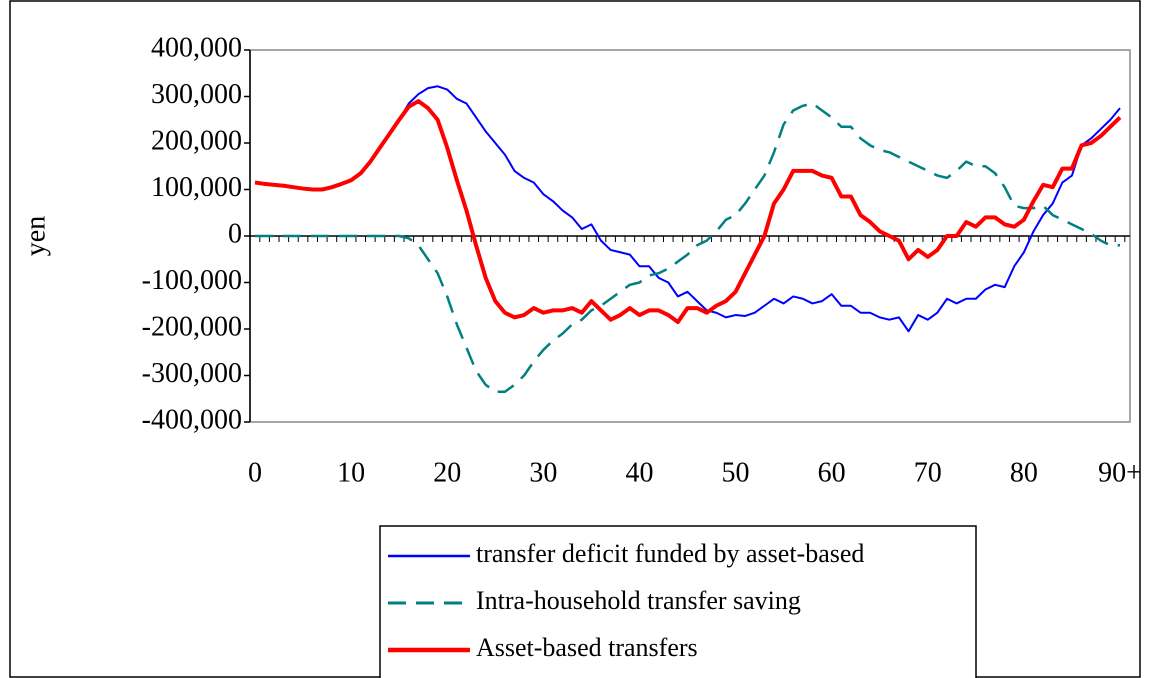 The width and height of the screenshot is (1151, 678). Describe the element at coordinates (928, 472) in the screenshot. I see `x-tick-label: 70` at that location.